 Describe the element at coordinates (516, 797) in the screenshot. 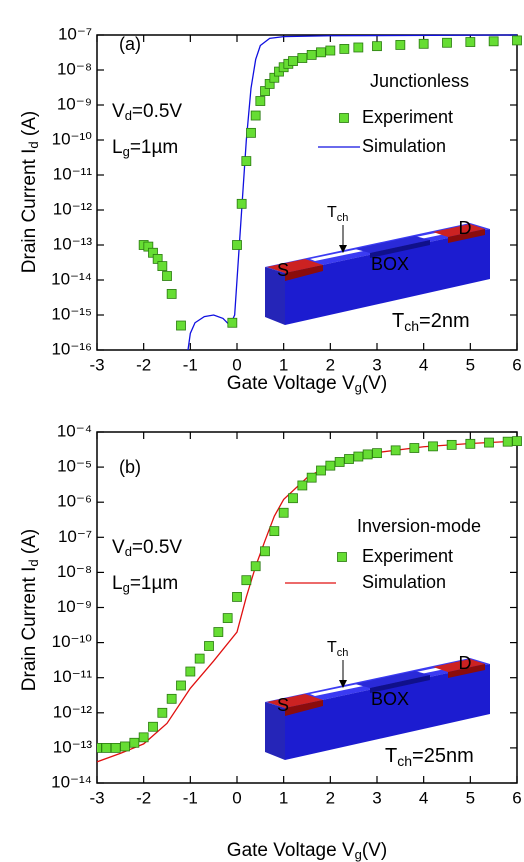

I see `x-tick-label: 6` at that location.